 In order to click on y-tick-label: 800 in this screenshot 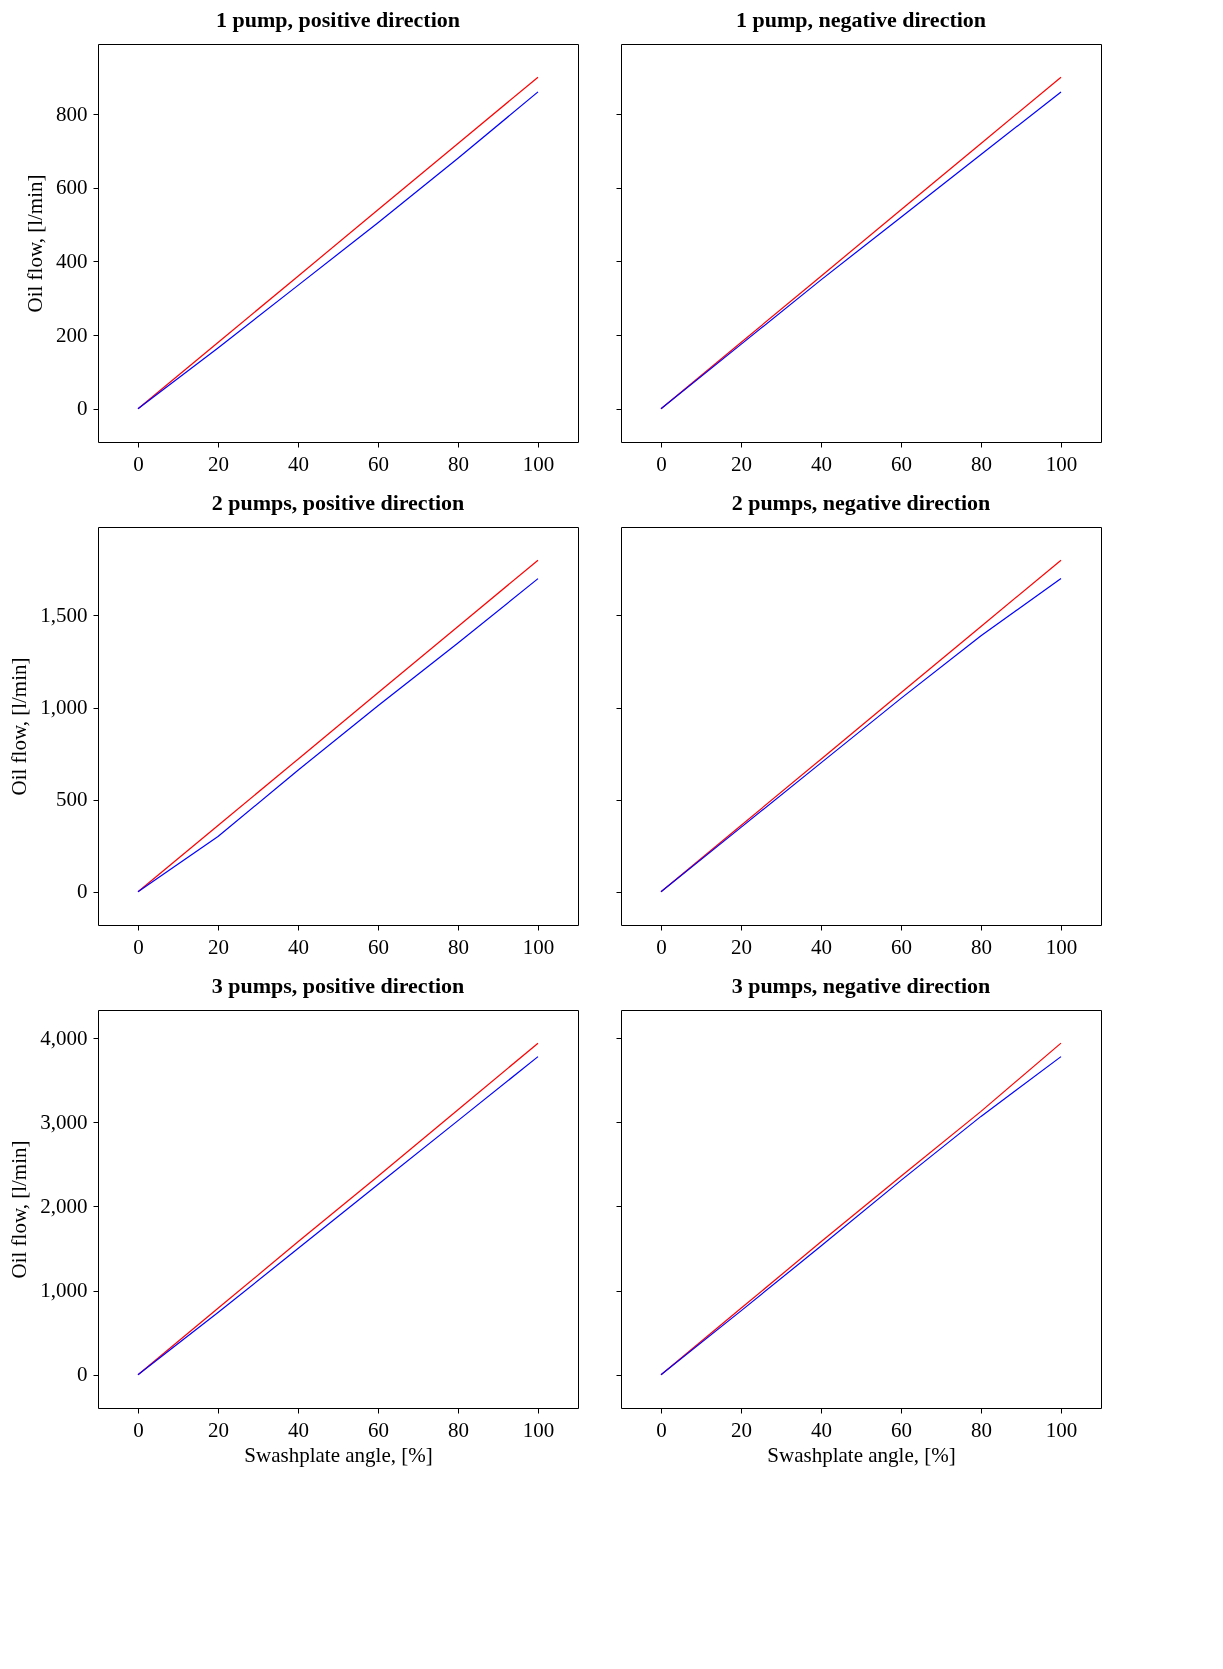, I will do `click(72, 113)`.